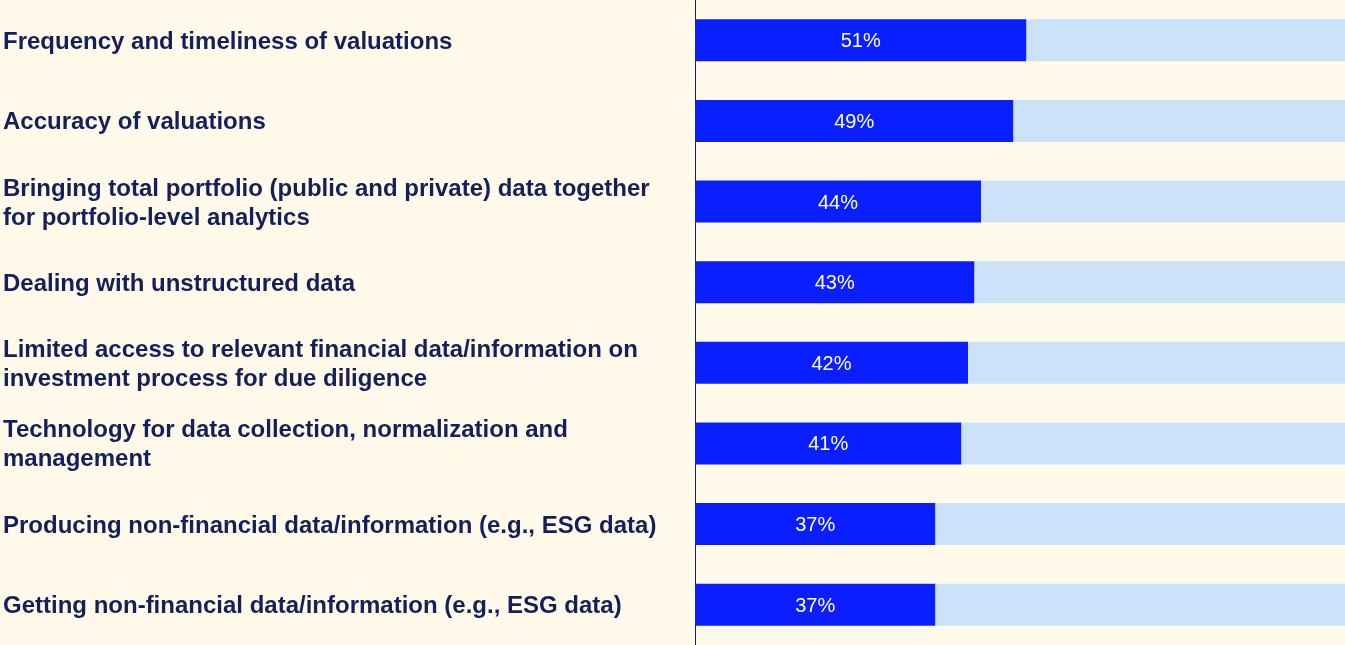 Image resolution: width=1345 pixels, height=645 pixels. I want to click on data-label: 44%, so click(838, 201).